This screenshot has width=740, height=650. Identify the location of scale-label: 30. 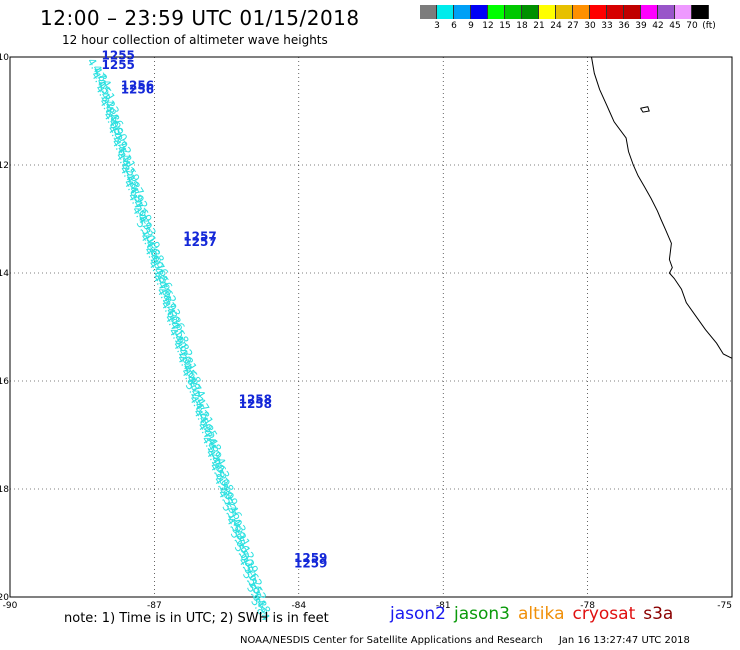
(590, 26).